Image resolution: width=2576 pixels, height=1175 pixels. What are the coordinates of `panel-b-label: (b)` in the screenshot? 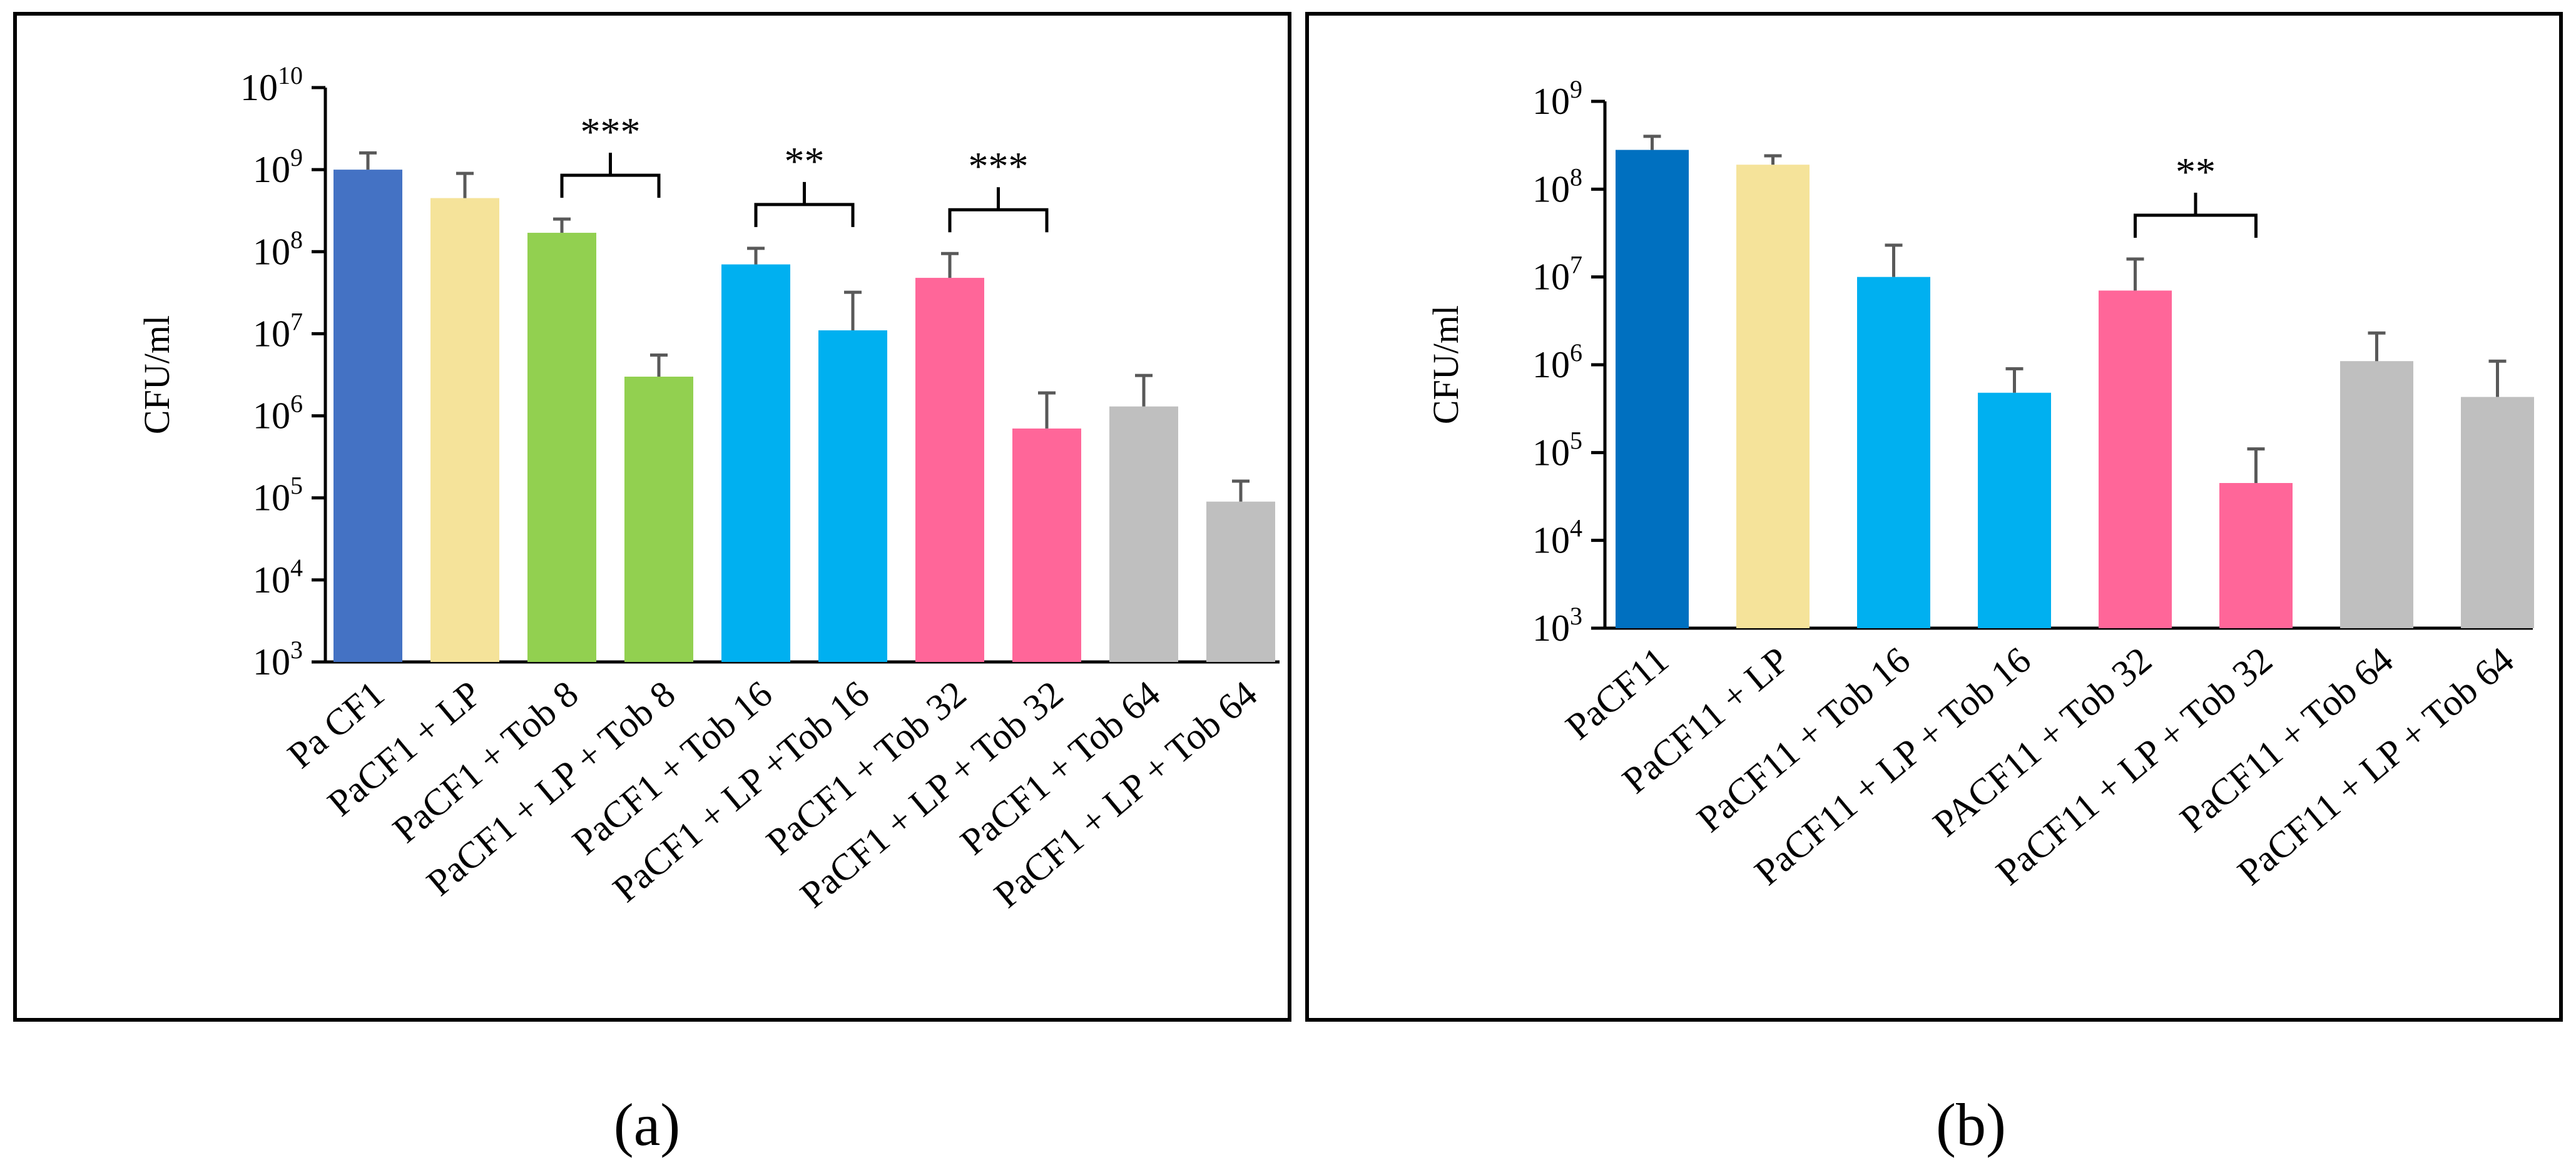 It's located at (1971, 1124).